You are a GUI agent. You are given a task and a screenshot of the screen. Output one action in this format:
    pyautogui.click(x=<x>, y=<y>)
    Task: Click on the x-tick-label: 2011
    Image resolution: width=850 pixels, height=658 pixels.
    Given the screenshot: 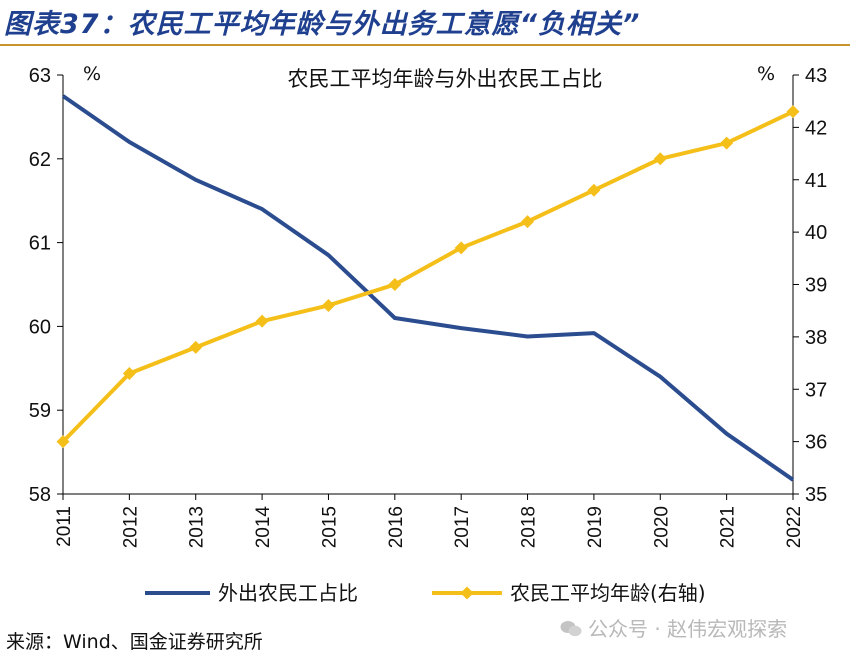 What is the action you would take?
    pyautogui.click(x=64, y=526)
    